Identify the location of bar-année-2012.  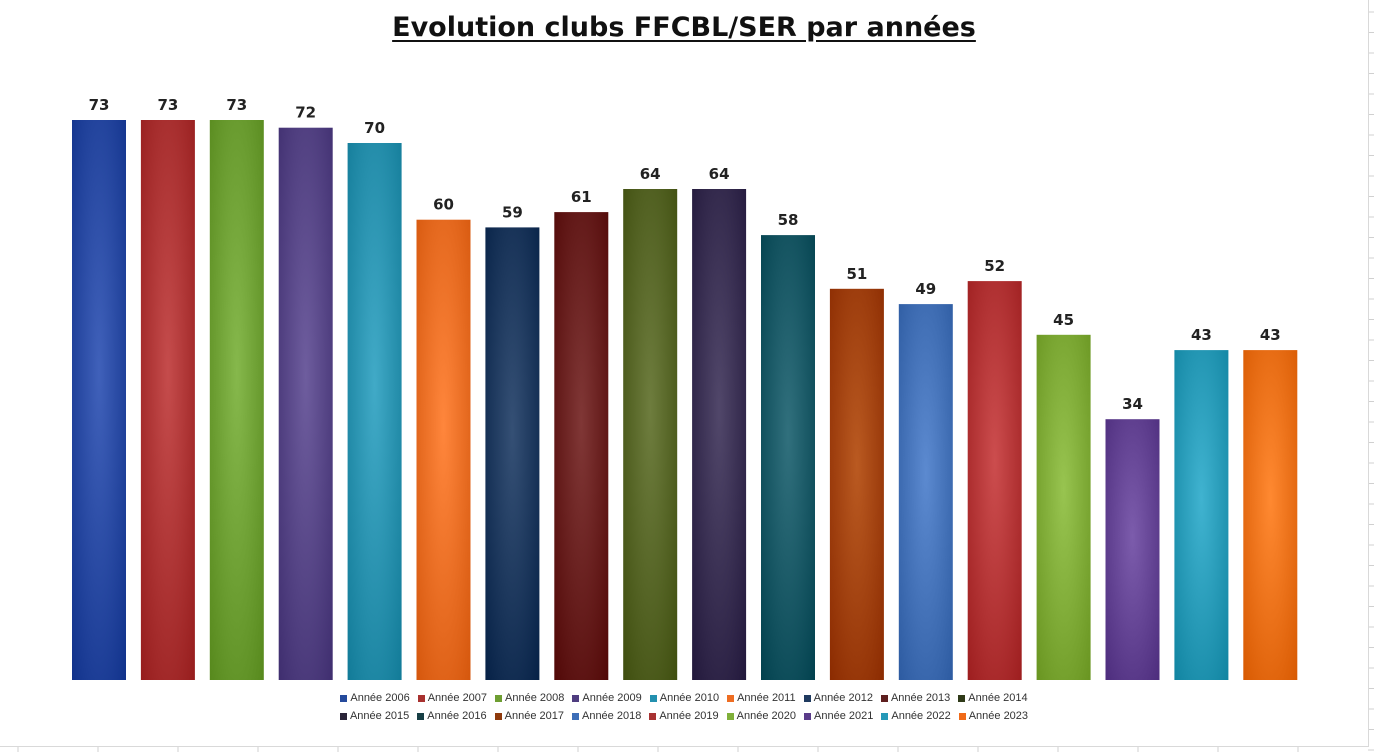
(512, 453).